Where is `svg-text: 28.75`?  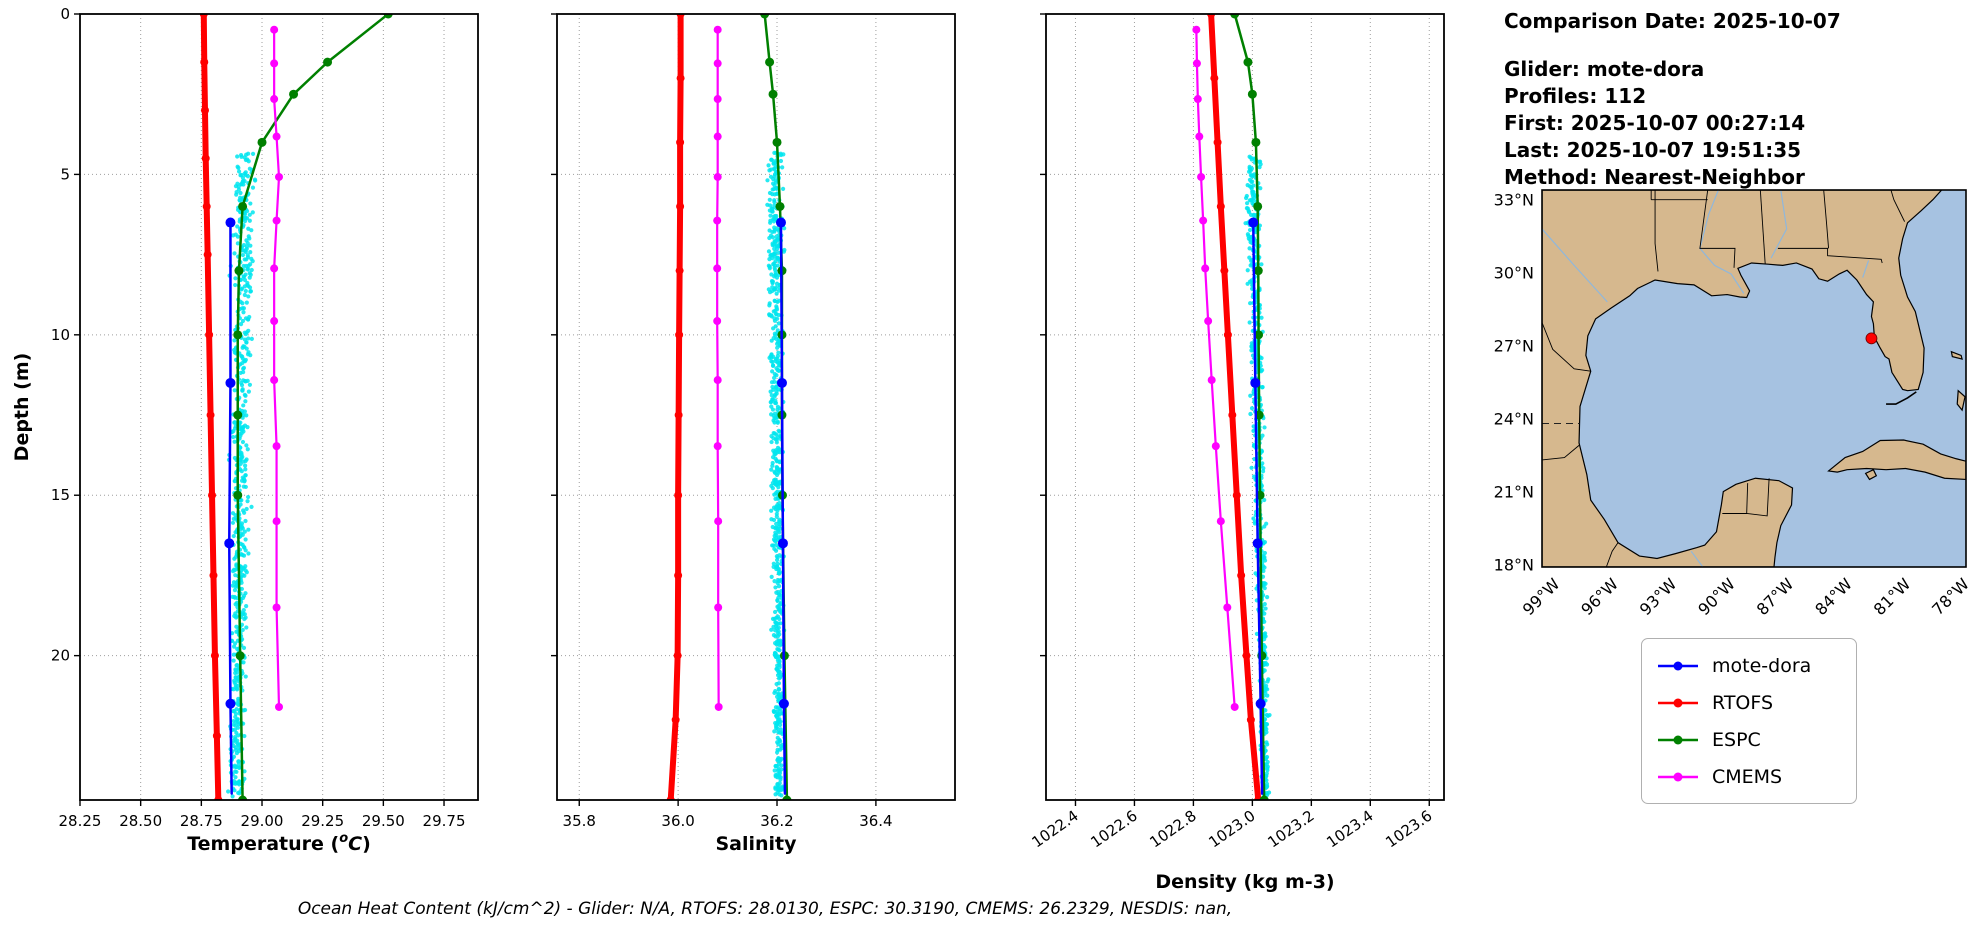 svg-text: 28.75 is located at coordinates (201, 821).